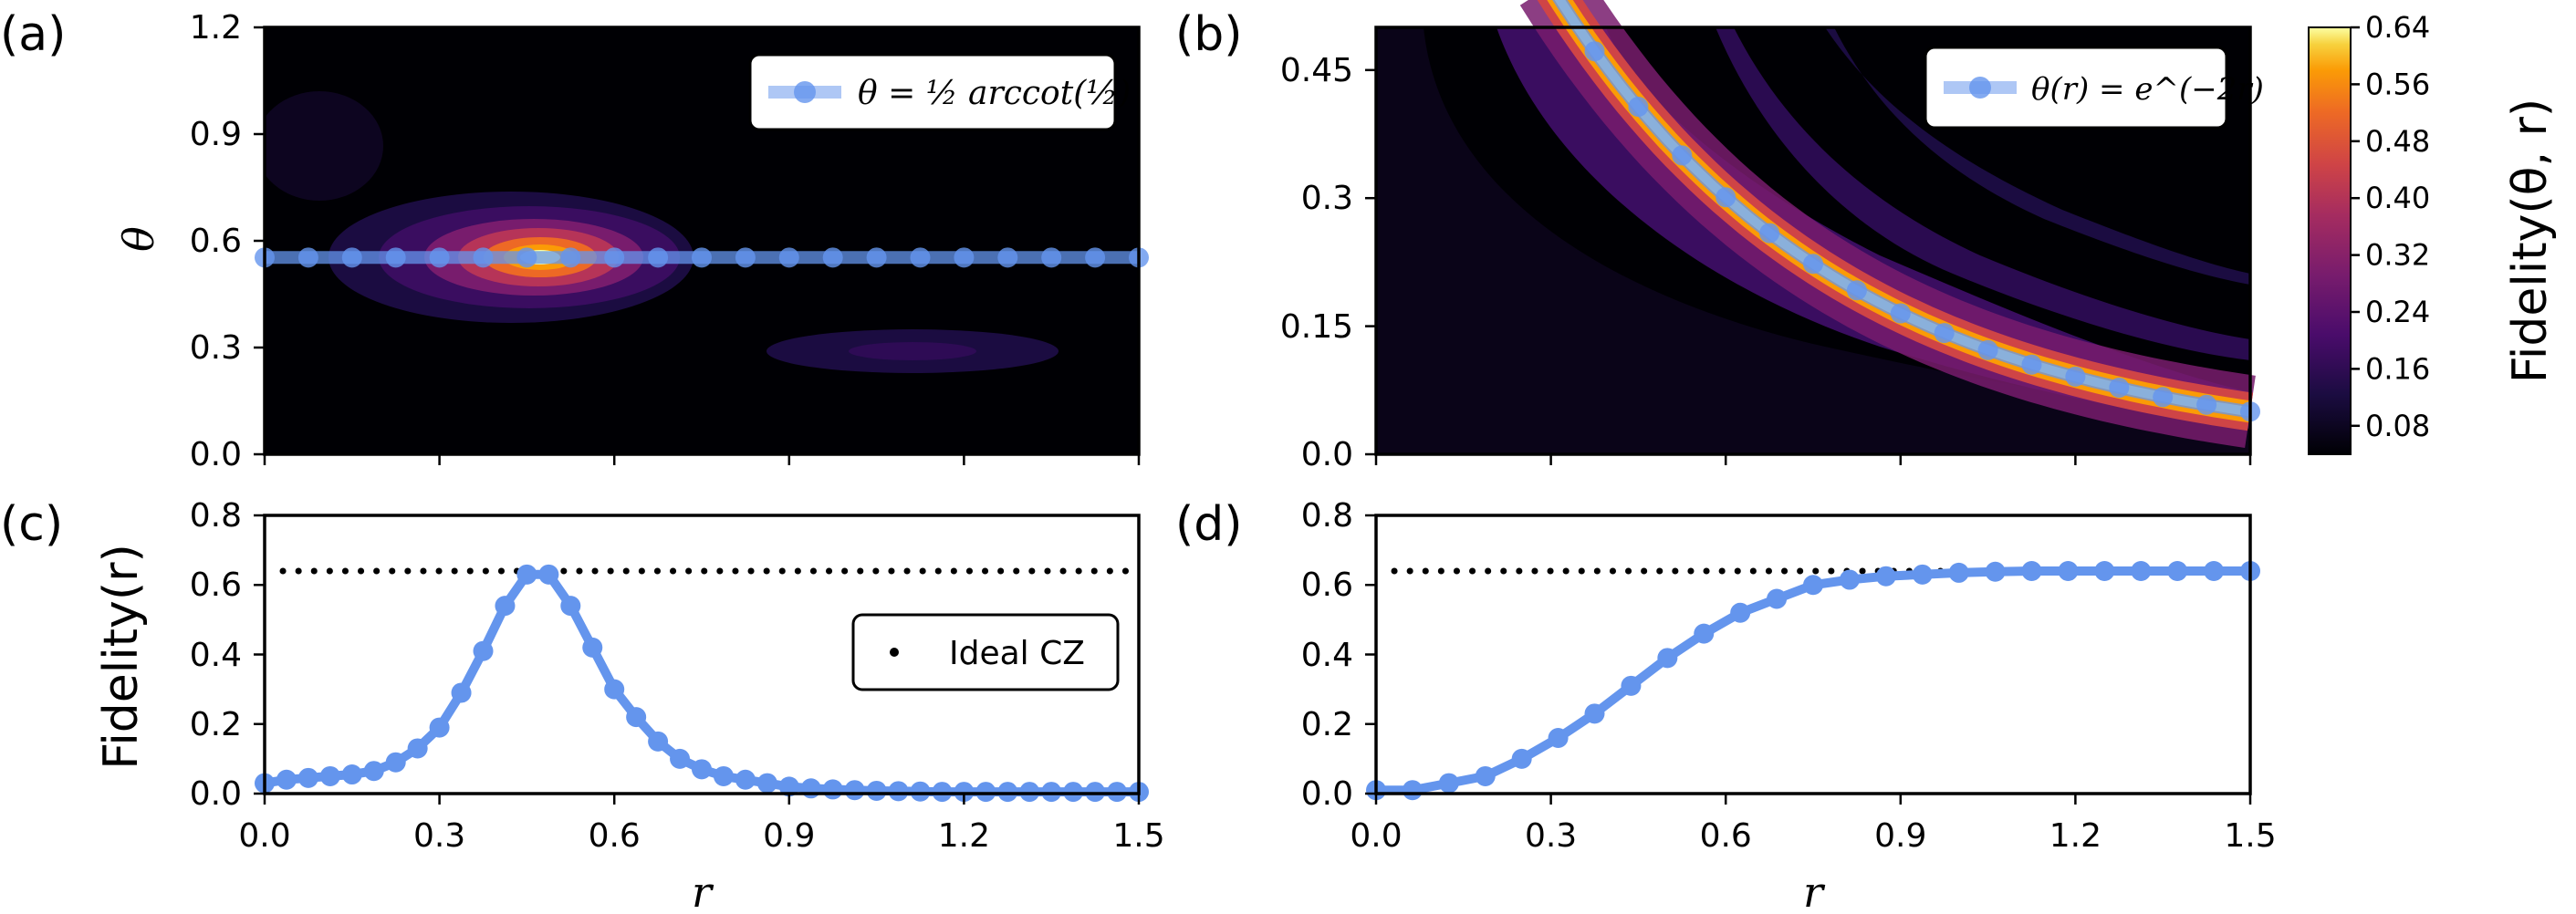 This screenshot has width=2576, height=914. I want to click on panel-label-c: (c), so click(31, 524).